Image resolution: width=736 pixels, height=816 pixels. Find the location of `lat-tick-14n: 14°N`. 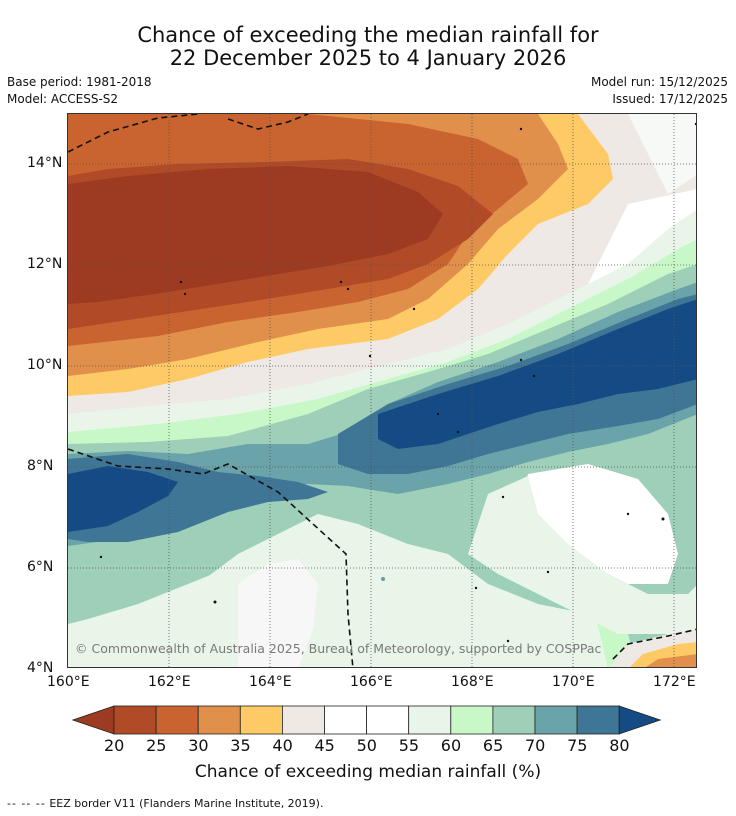

lat-tick-14n: 14°N is located at coordinates (45, 163).